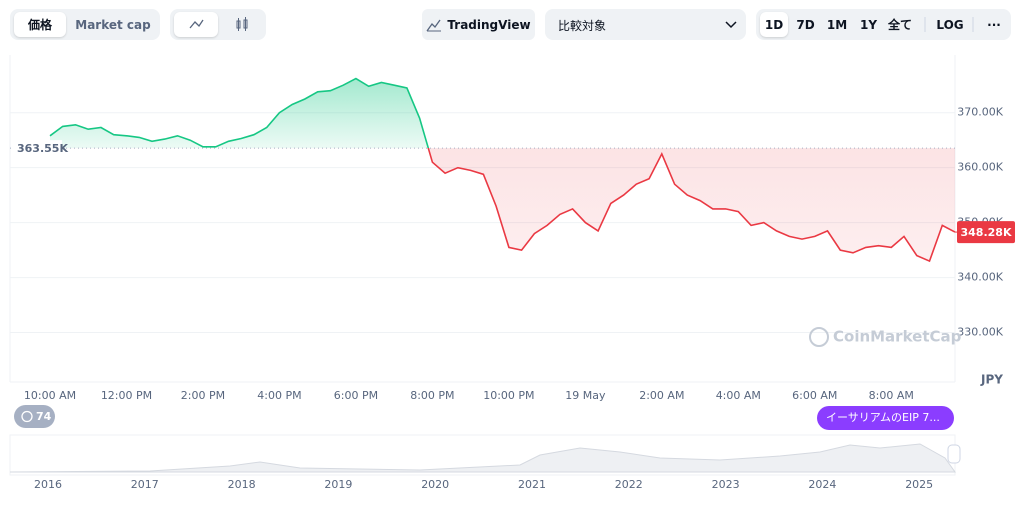 The width and height of the screenshot is (1023, 506). Describe the element at coordinates (822, 484) in the screenshot. I see `year-label: 2024` at that location.